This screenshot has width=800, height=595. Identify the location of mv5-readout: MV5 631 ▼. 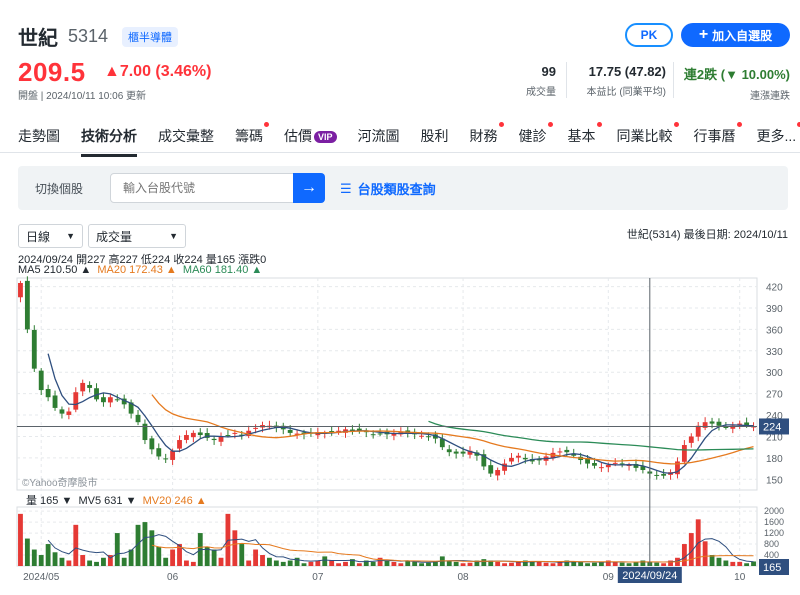
(107, 501).